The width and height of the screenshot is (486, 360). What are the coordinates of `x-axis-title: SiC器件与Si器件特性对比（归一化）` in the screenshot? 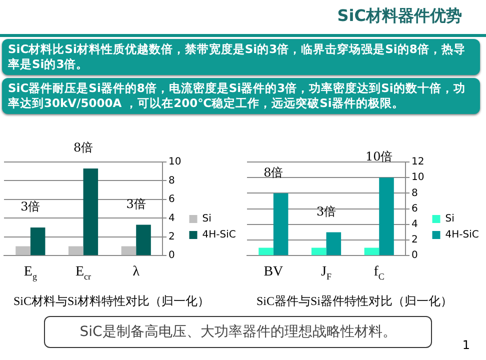 It's located at (354, 301).